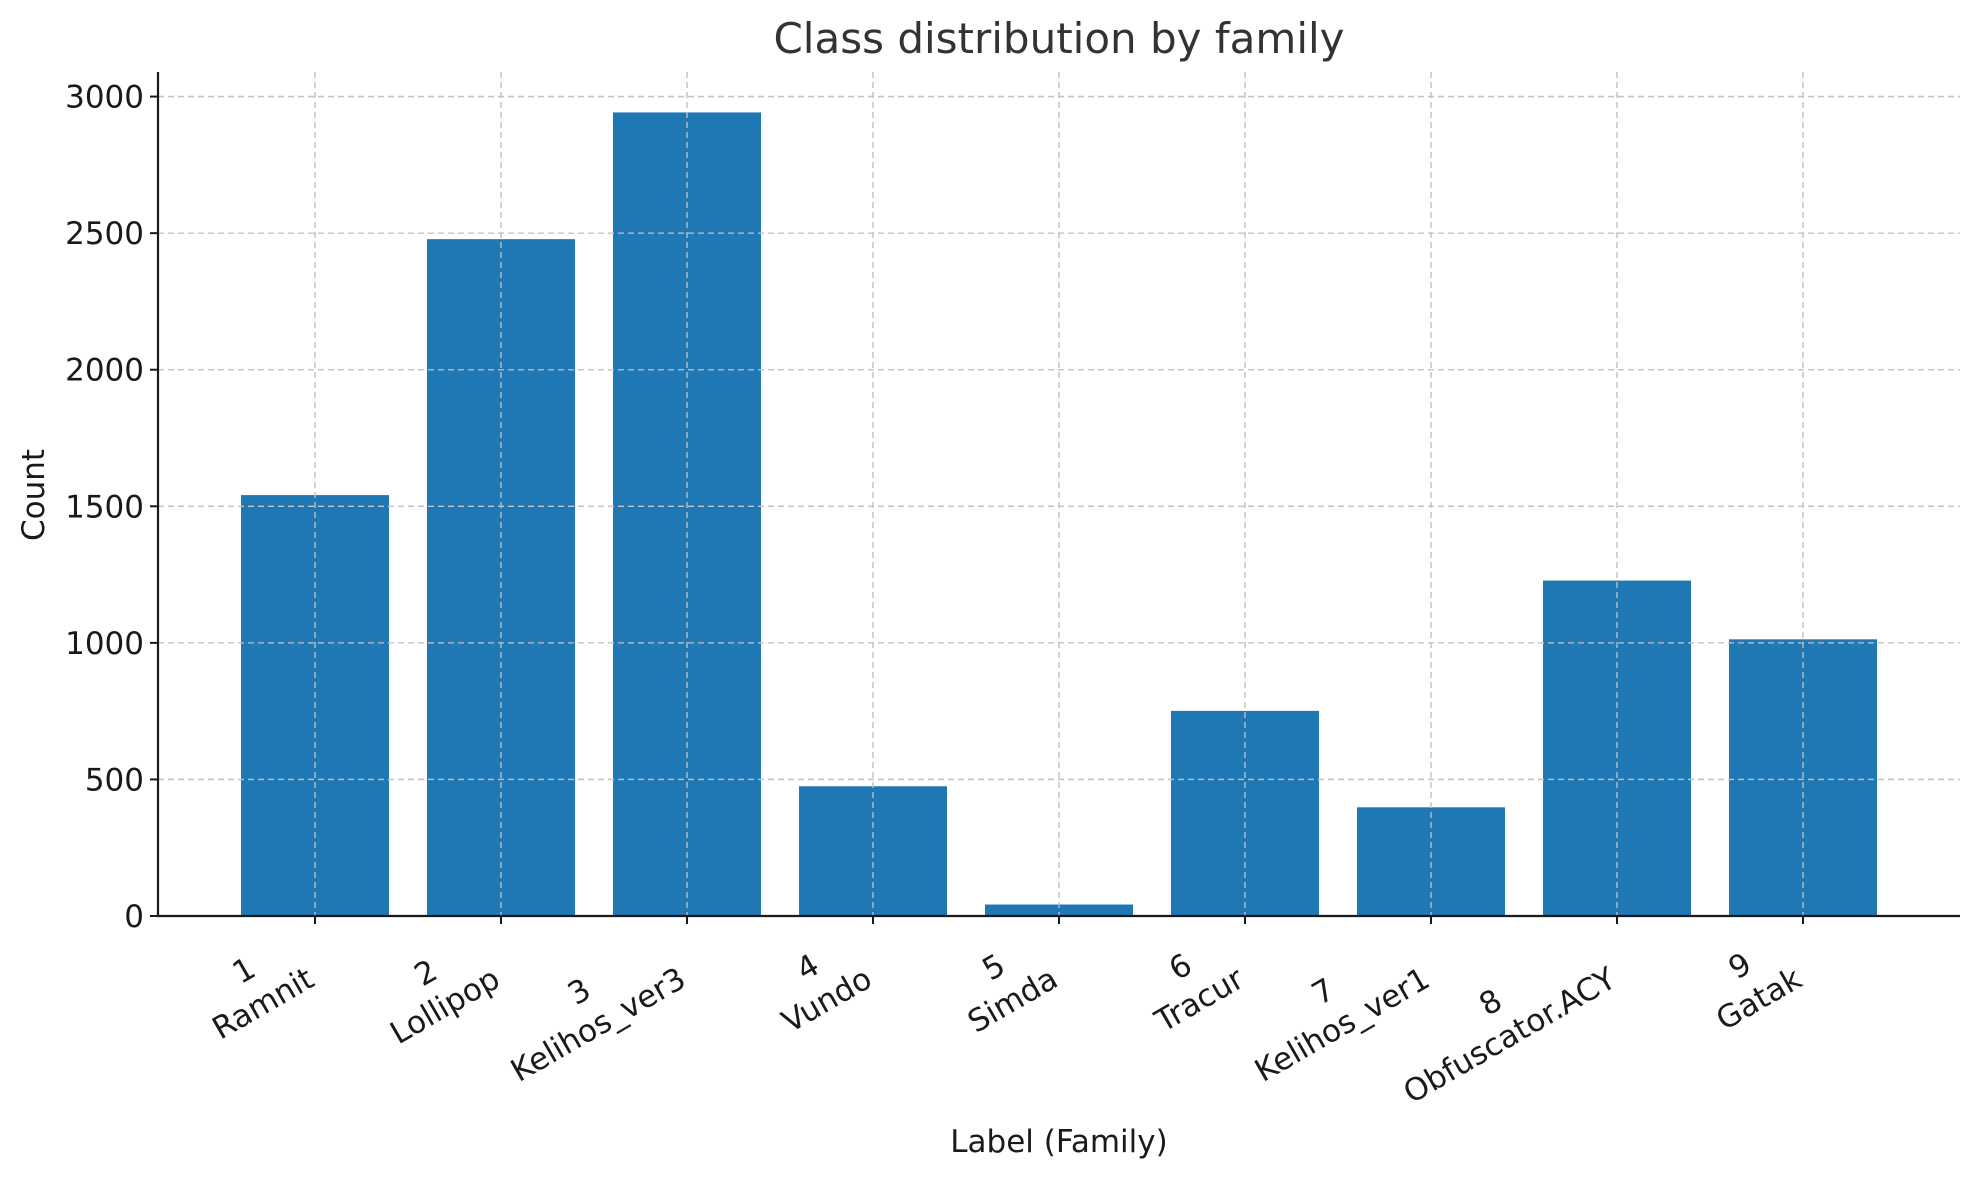  What do you see at coordinates (104, 644) in the screenshot?
I see `y-tick-label: 1000` at bounding box center [104, 644].